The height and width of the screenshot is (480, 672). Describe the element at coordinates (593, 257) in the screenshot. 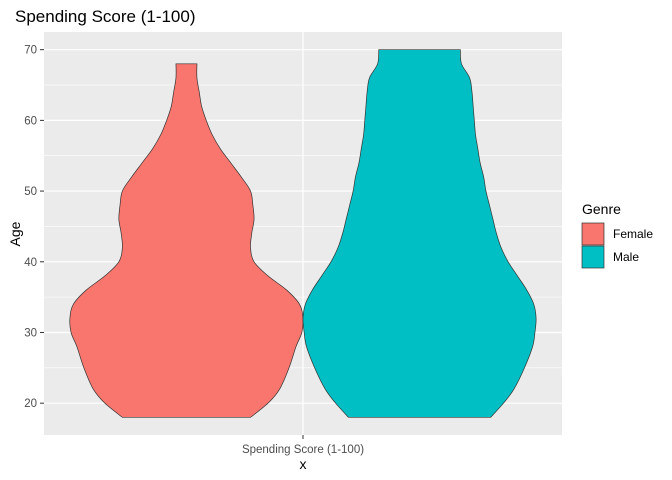

I see `legend-key-male` at that location.